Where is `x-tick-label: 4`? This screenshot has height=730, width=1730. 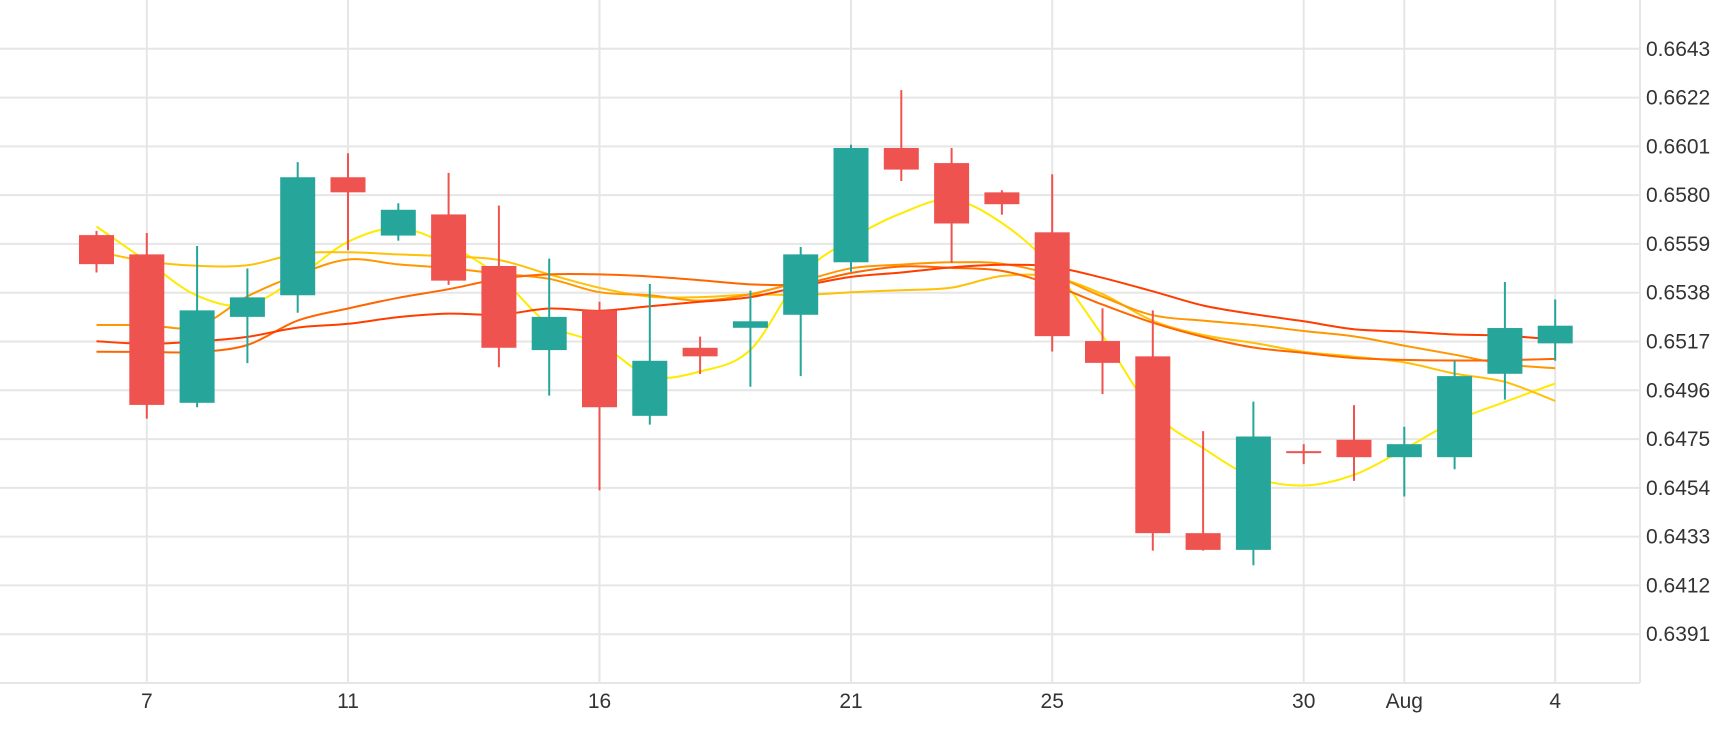 x-tick-label: 4 is located at coordinates (1555, 701).